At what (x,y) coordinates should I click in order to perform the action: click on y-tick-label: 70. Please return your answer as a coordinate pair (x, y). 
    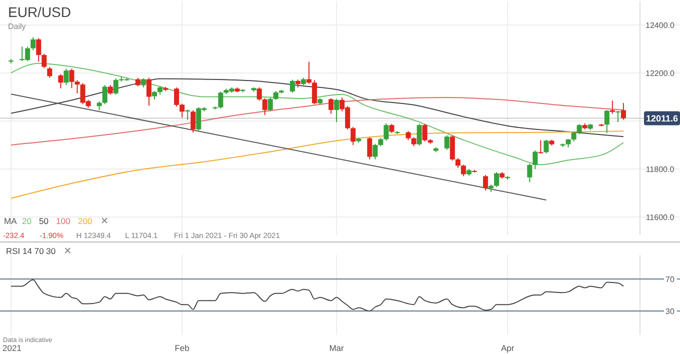
    Looking at the image, I should click on (670, 279).